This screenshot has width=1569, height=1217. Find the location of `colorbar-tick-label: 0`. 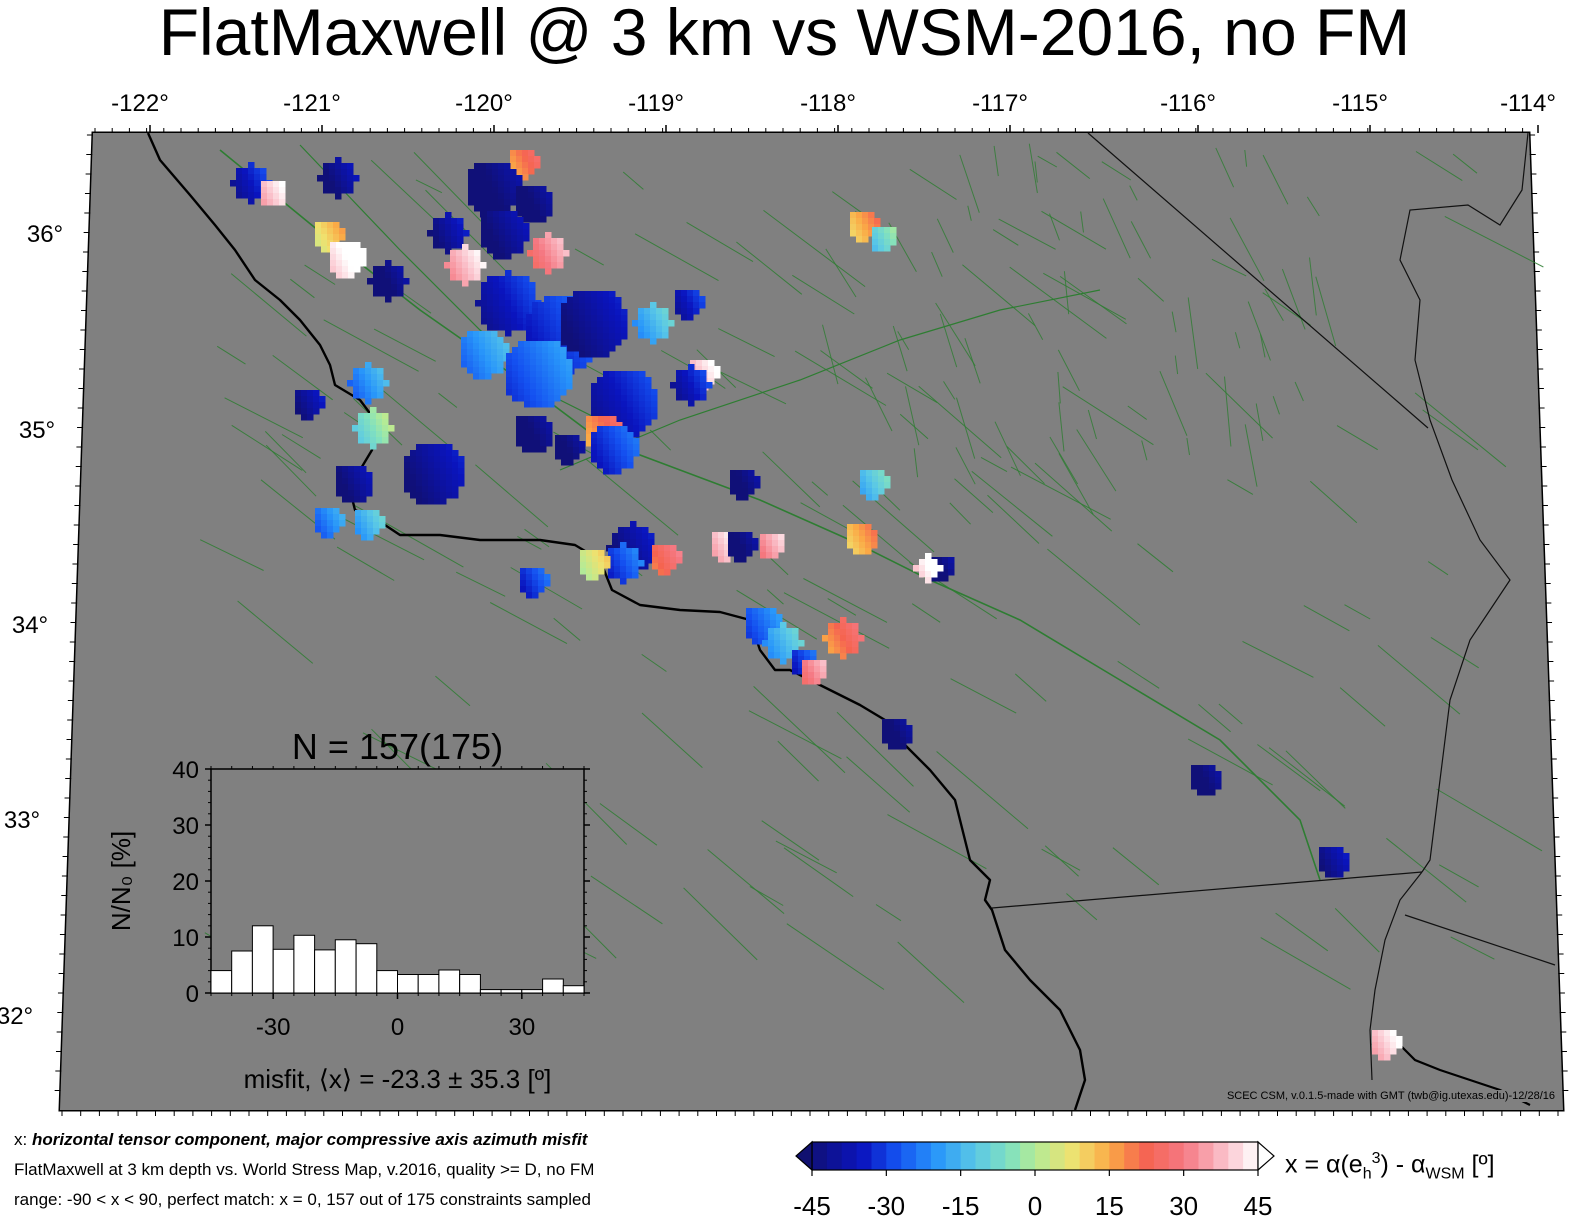

colorbar-tick-label: 0 is located at coordinates (1035, 1204).